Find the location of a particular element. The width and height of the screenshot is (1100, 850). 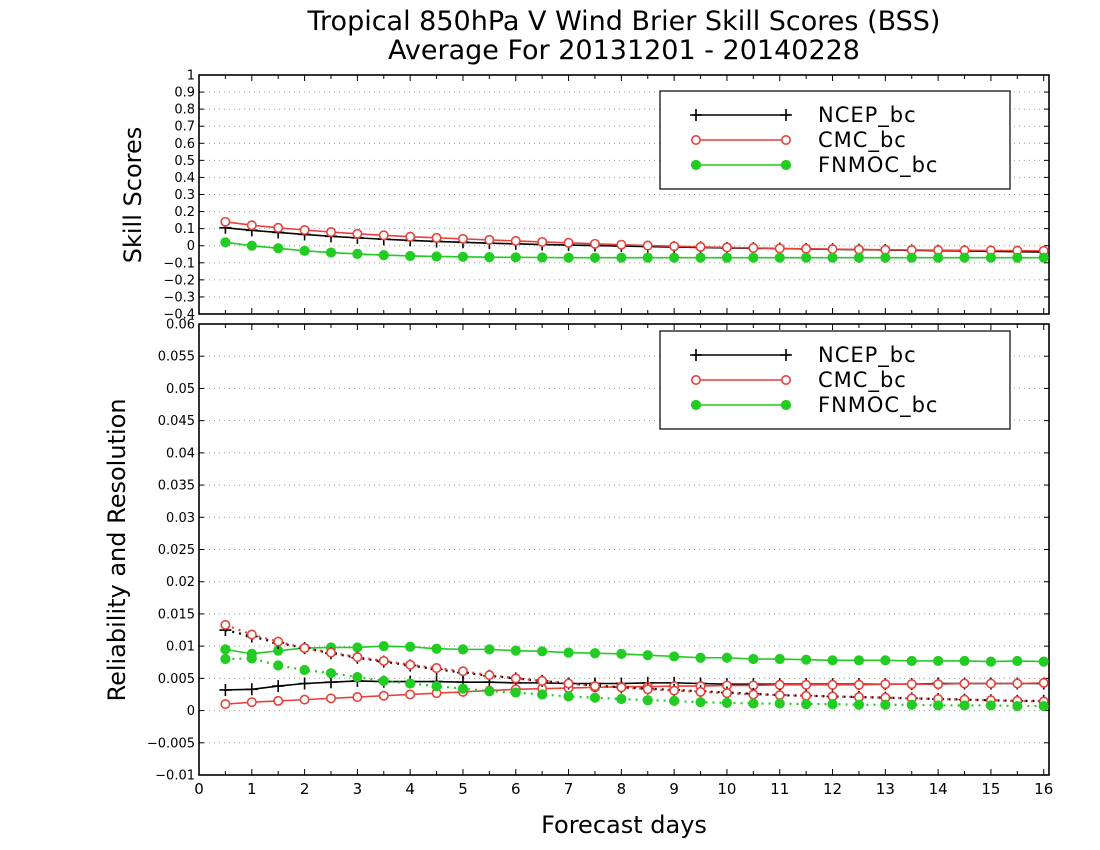

chart-title-line2: Average For 20131201 - 20140228 is located at coordinates (624, 50).